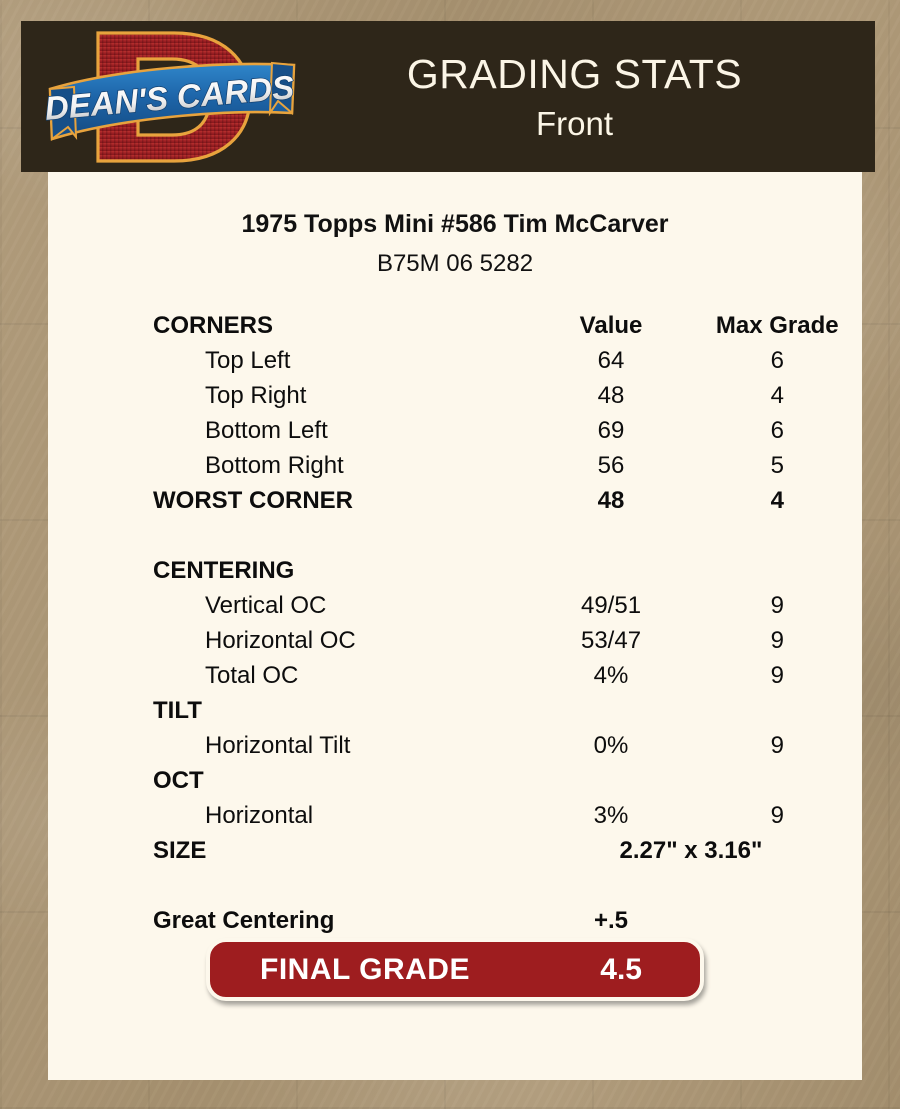 This screenshot has height=1109, width=900. I want to click on header-bar: DEAN'S CARDS GRADING STATS Front, so click(448, 96).